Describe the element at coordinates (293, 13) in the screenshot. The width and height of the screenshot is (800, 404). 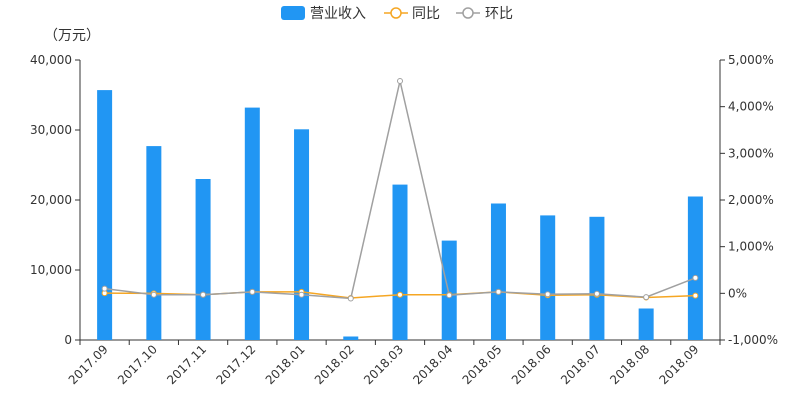
I see `legend-swatch-revenue` at that location.